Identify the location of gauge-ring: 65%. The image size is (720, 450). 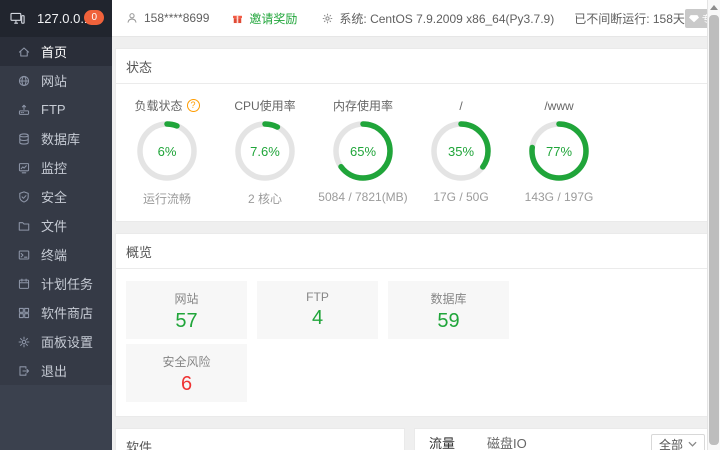
(363, 151).